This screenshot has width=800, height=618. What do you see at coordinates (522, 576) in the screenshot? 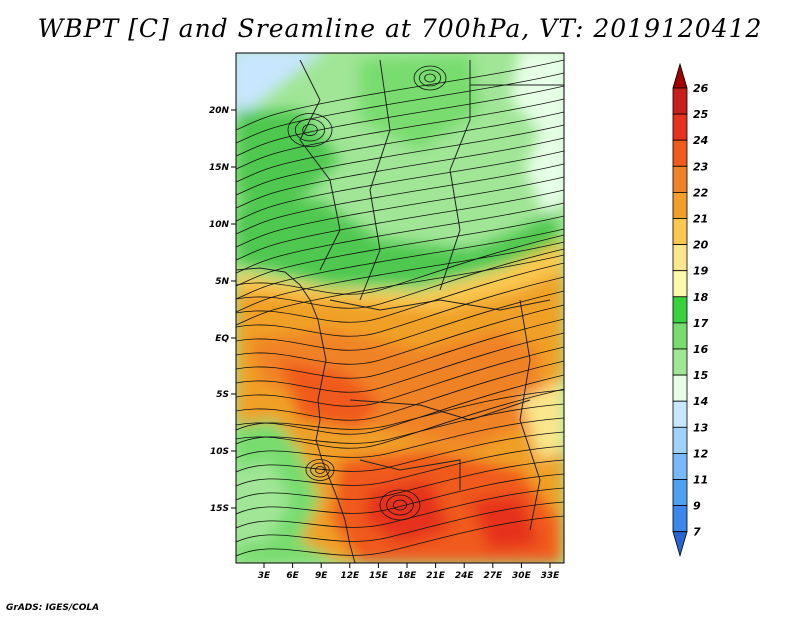
I see `lon-label: 30E` at bounding box center [522, 576].